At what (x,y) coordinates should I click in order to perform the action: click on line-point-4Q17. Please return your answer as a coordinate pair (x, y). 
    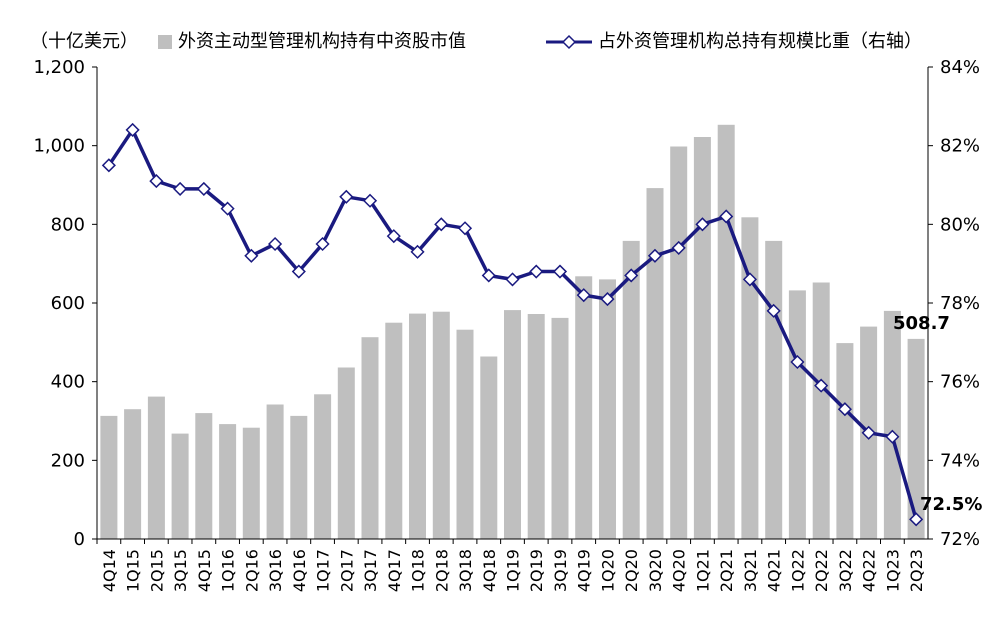
    Looking at the image, I should click on (393, 236).